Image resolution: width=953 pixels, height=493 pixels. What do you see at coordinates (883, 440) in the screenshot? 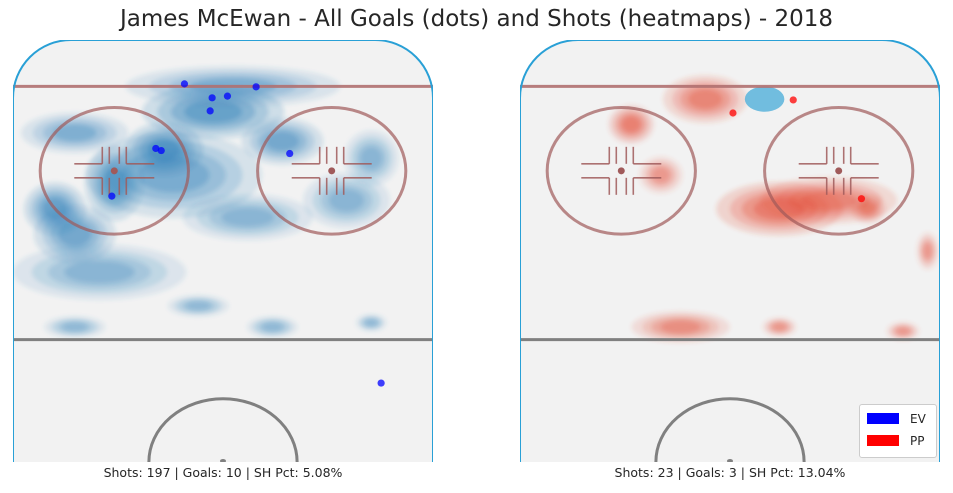
I see `legend-swatch-pp` at bounding box center [883, 440].